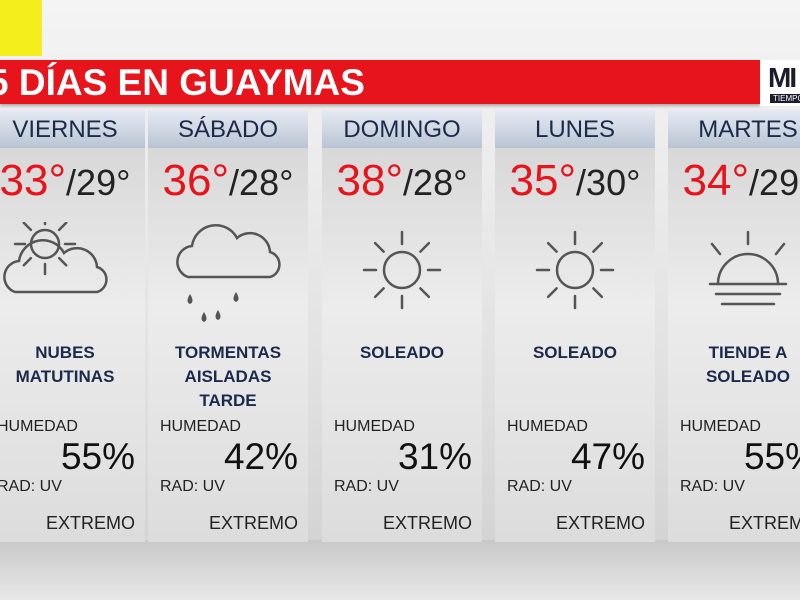  I want to click on high-temp: 35°, so click(543, 180).